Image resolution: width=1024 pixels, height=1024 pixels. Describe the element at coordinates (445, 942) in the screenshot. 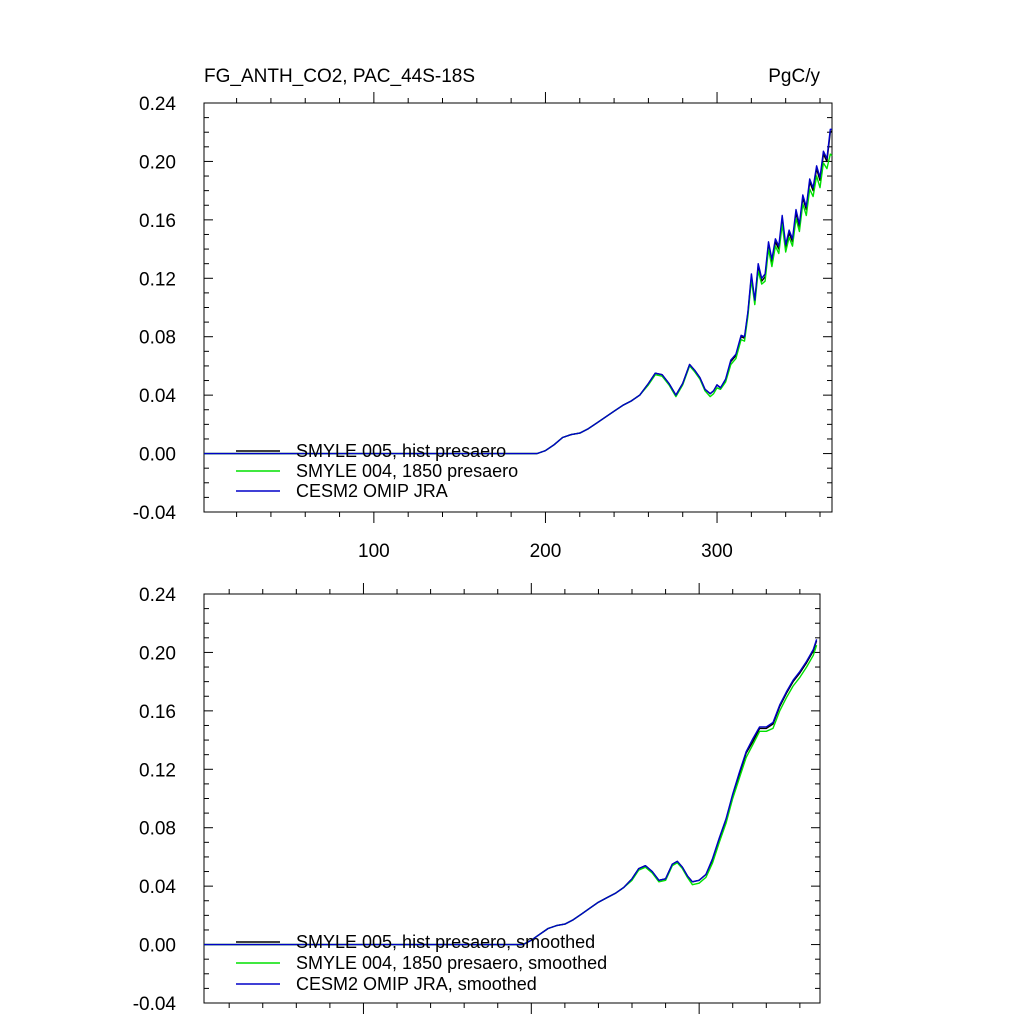

I see `legend-label: SMYLE 005, hist presaero, smoothed` at that location.